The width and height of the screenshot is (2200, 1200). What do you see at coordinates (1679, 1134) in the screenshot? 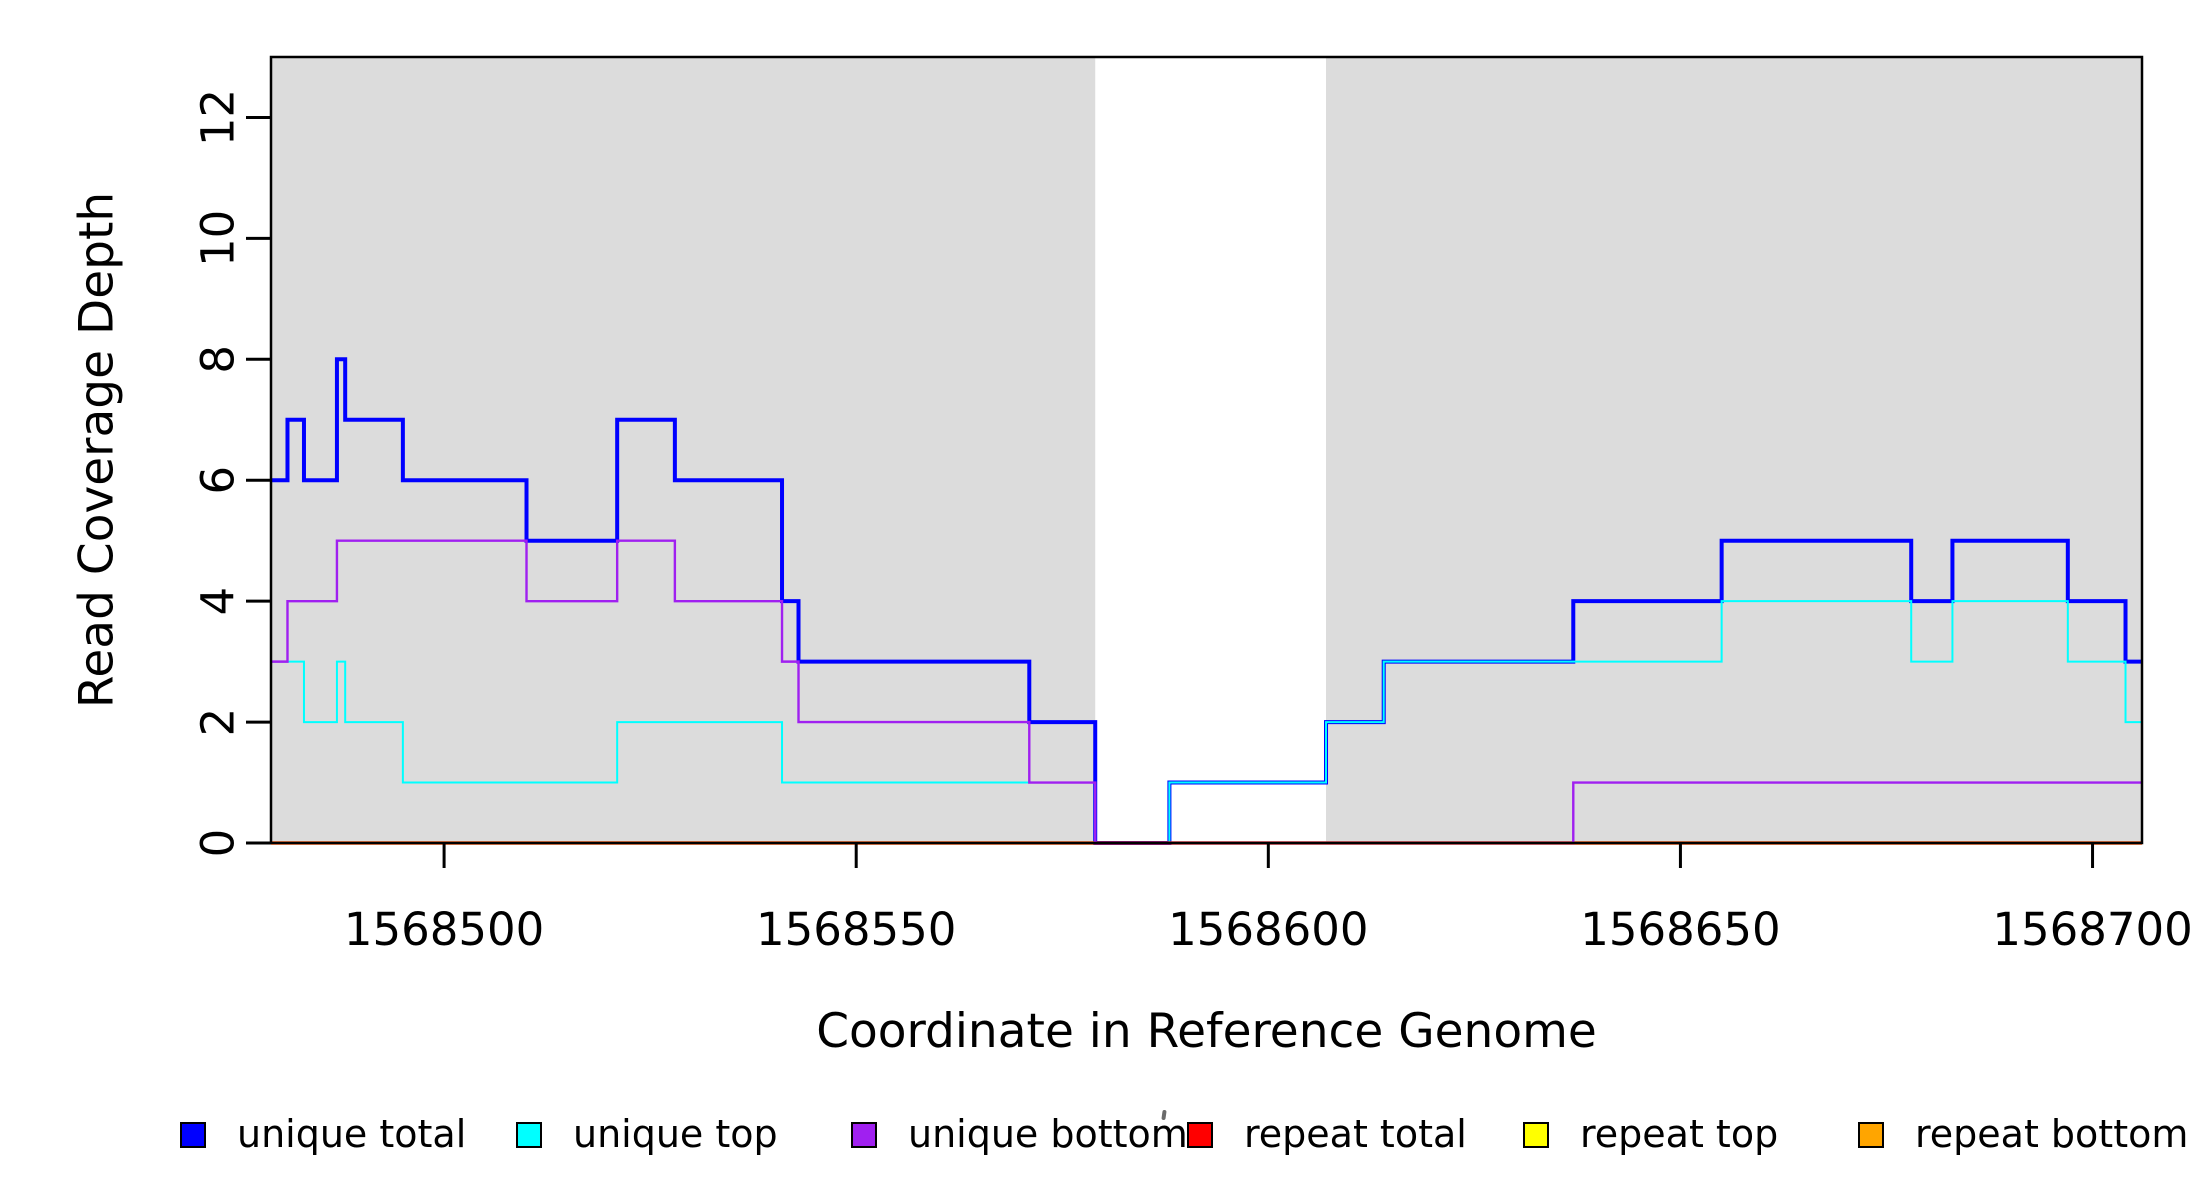
I see `repeat-top-label: repeat top` at bounding box center [1679, 1134].